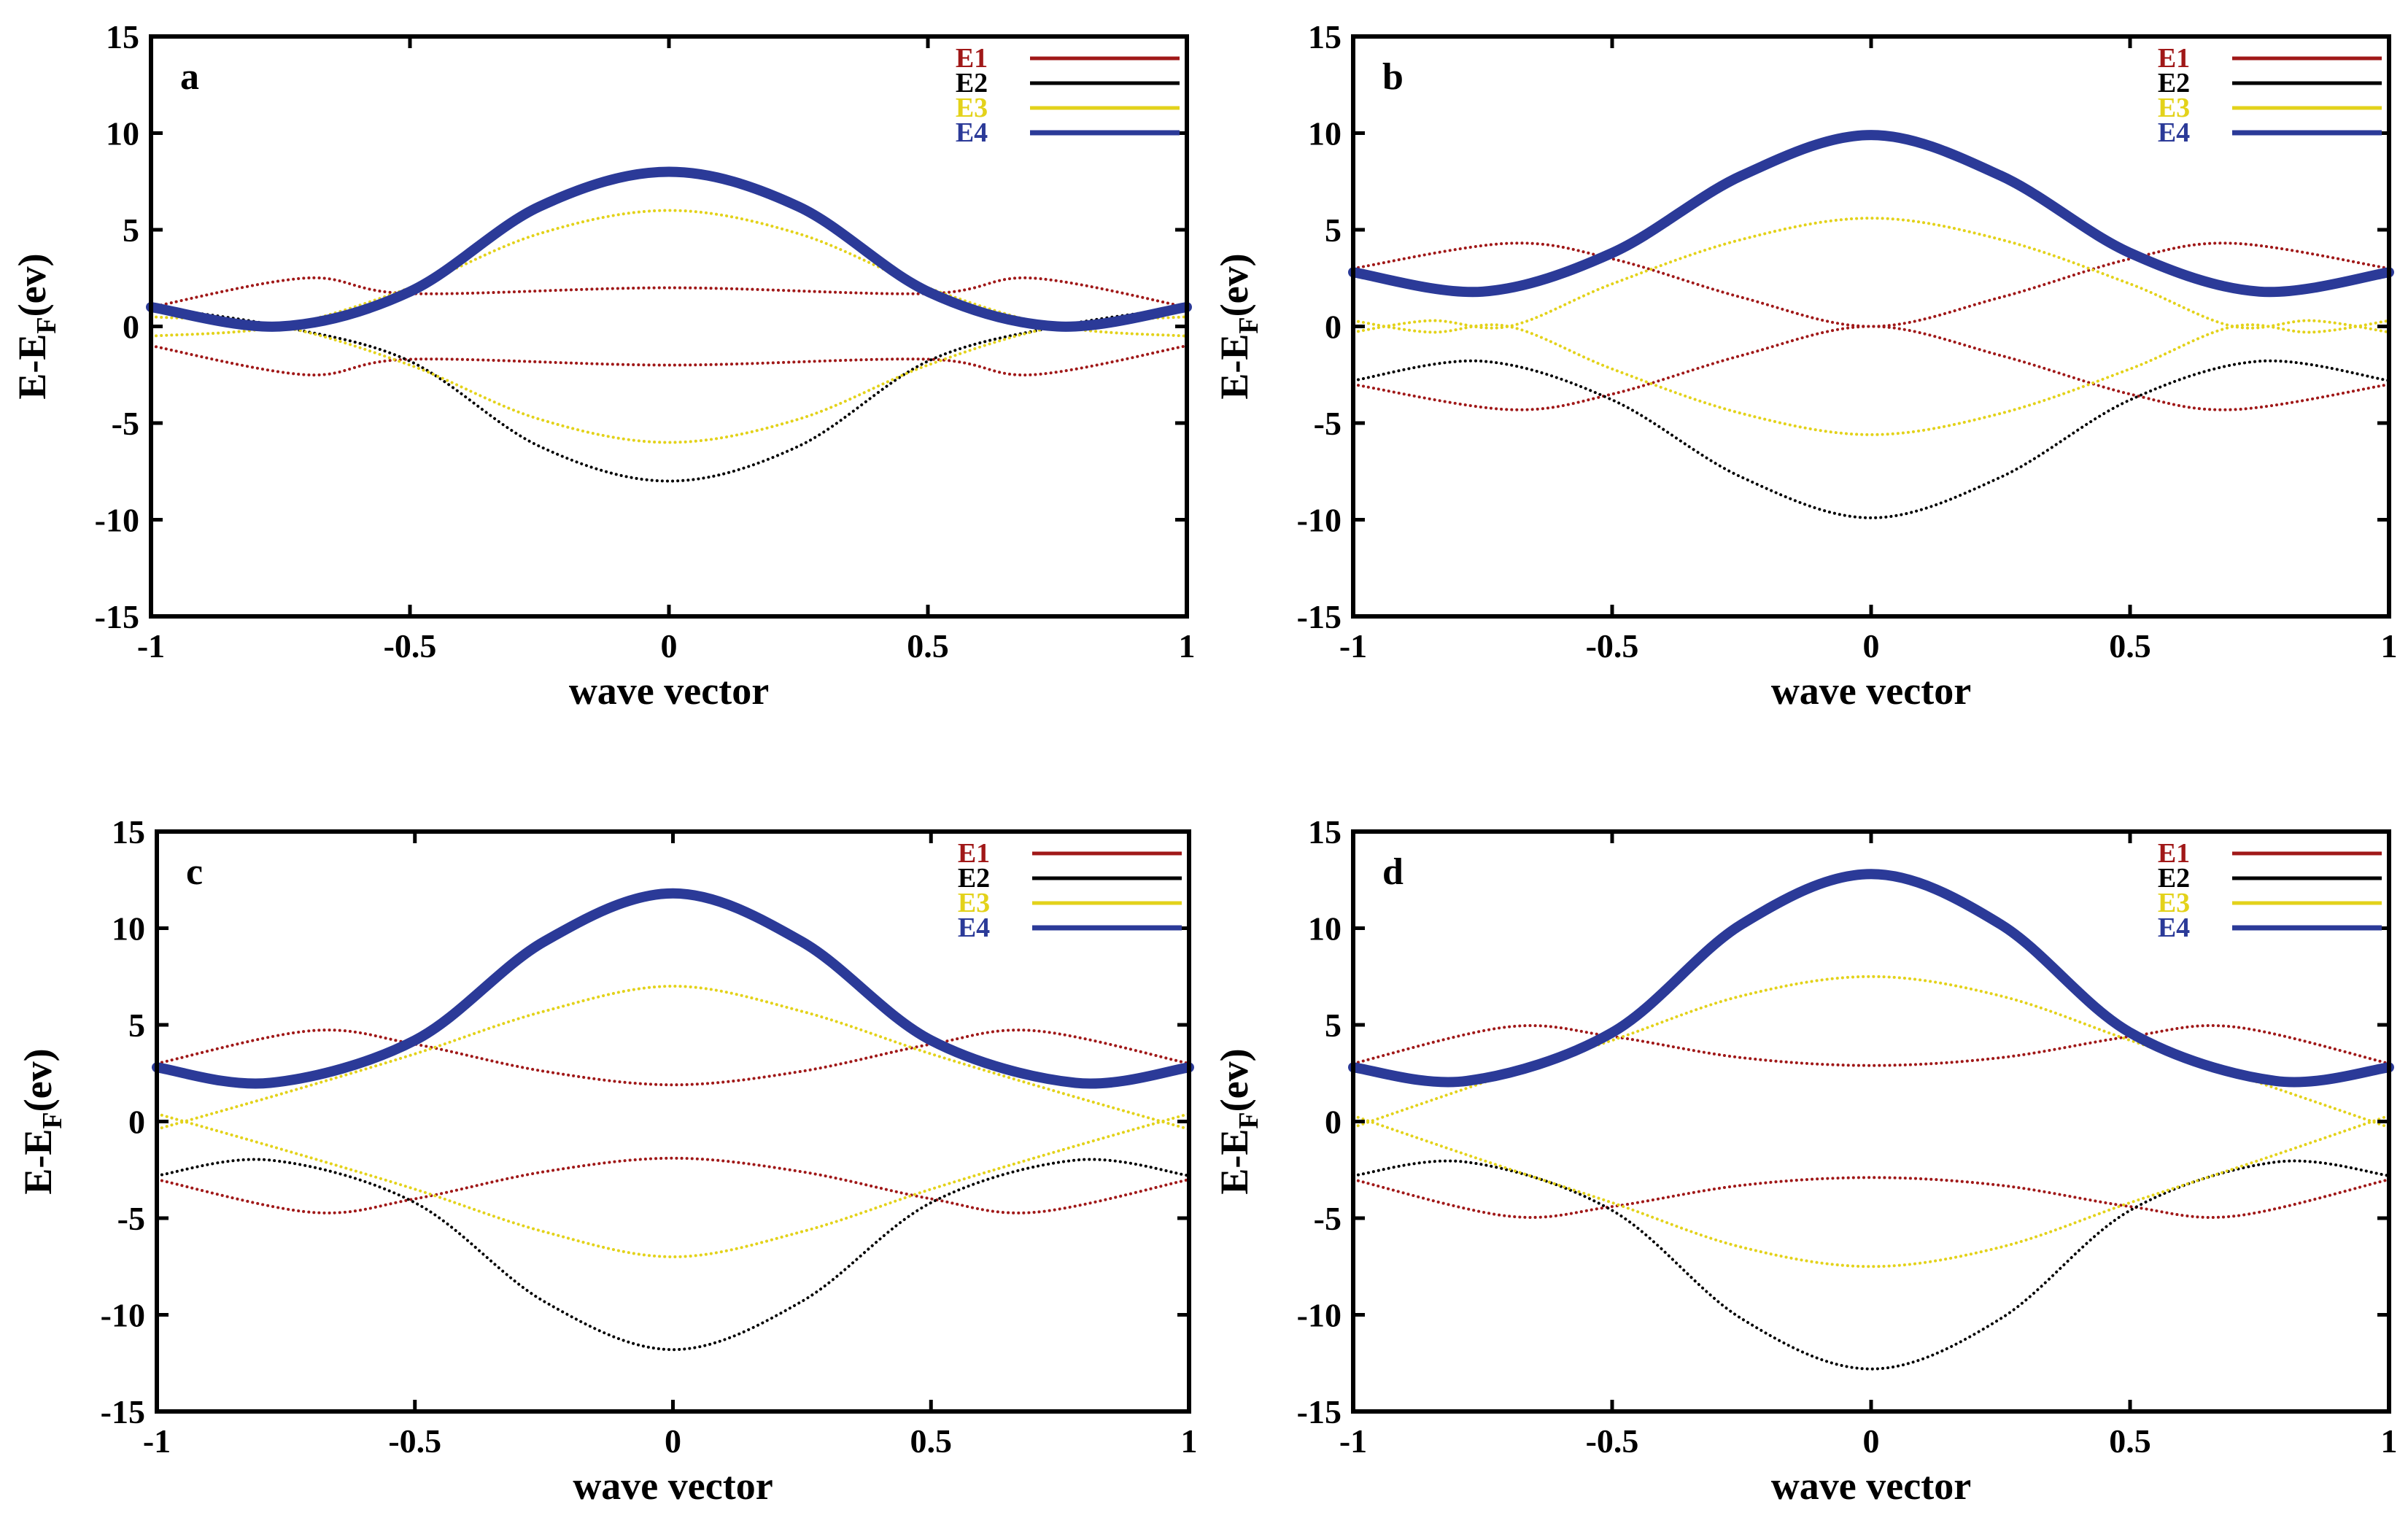  Describe the element at coordinates (1393, 77) in the screenshot. I see `panel-label: b` at that location.